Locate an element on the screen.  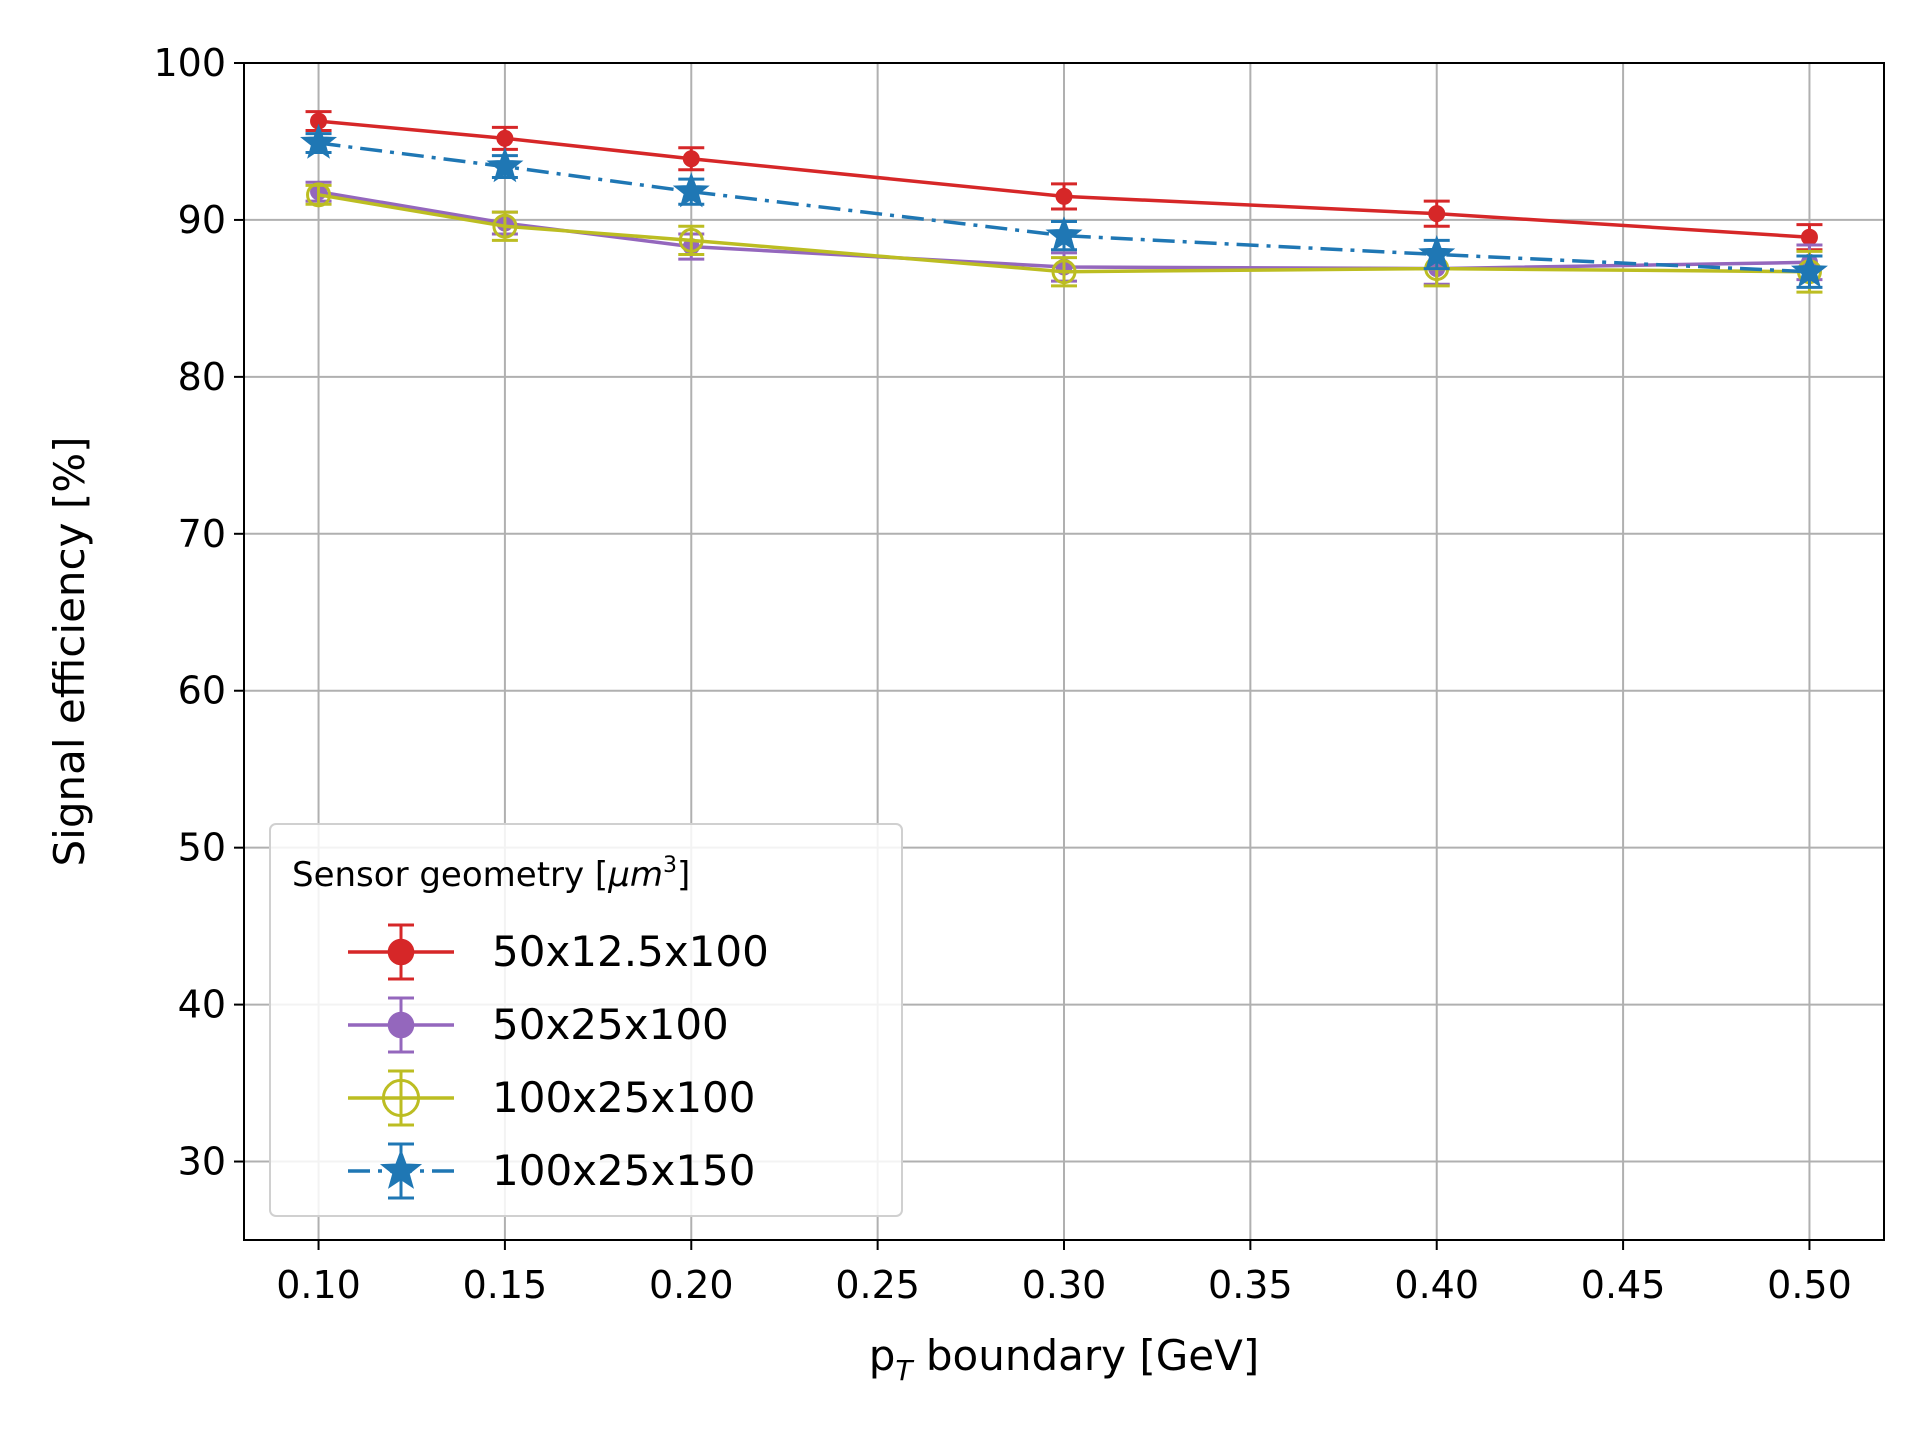
series-layer is located at coordinates (1064, 202).